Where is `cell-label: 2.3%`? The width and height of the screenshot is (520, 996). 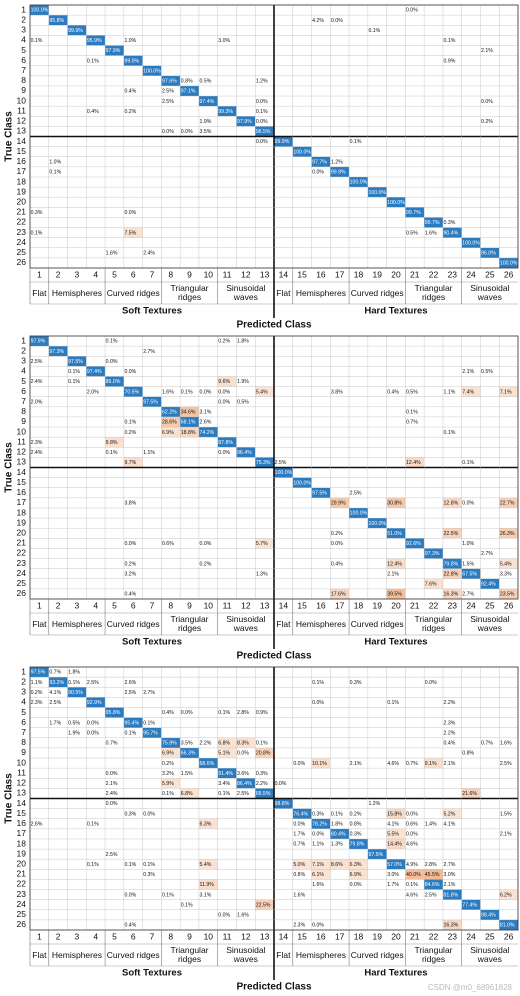
cell-label: 2.3% is located at coordinates (37, 703).